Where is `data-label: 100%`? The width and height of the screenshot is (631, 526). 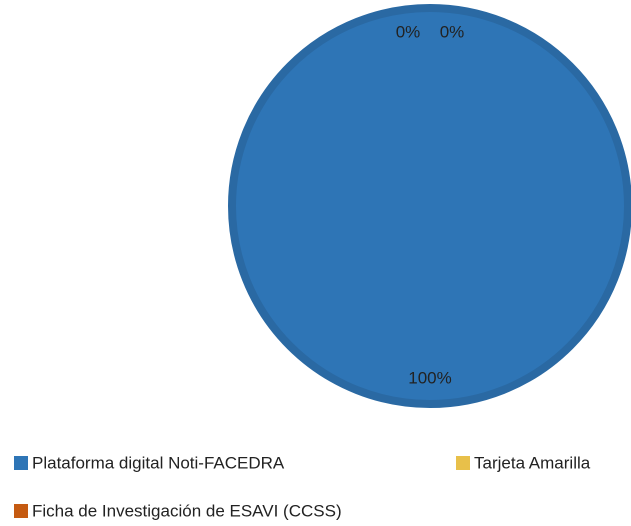 data-label: 100% is located at coordinates (429, 378).